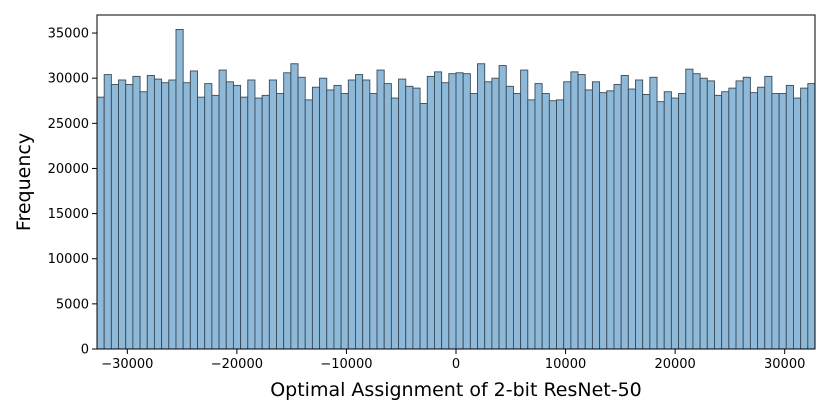 This screenshot has width=830, height=415. Describe the element at coordinates (565, 364) in the screenshot. I see `x-tick-label: 10000` at that location.